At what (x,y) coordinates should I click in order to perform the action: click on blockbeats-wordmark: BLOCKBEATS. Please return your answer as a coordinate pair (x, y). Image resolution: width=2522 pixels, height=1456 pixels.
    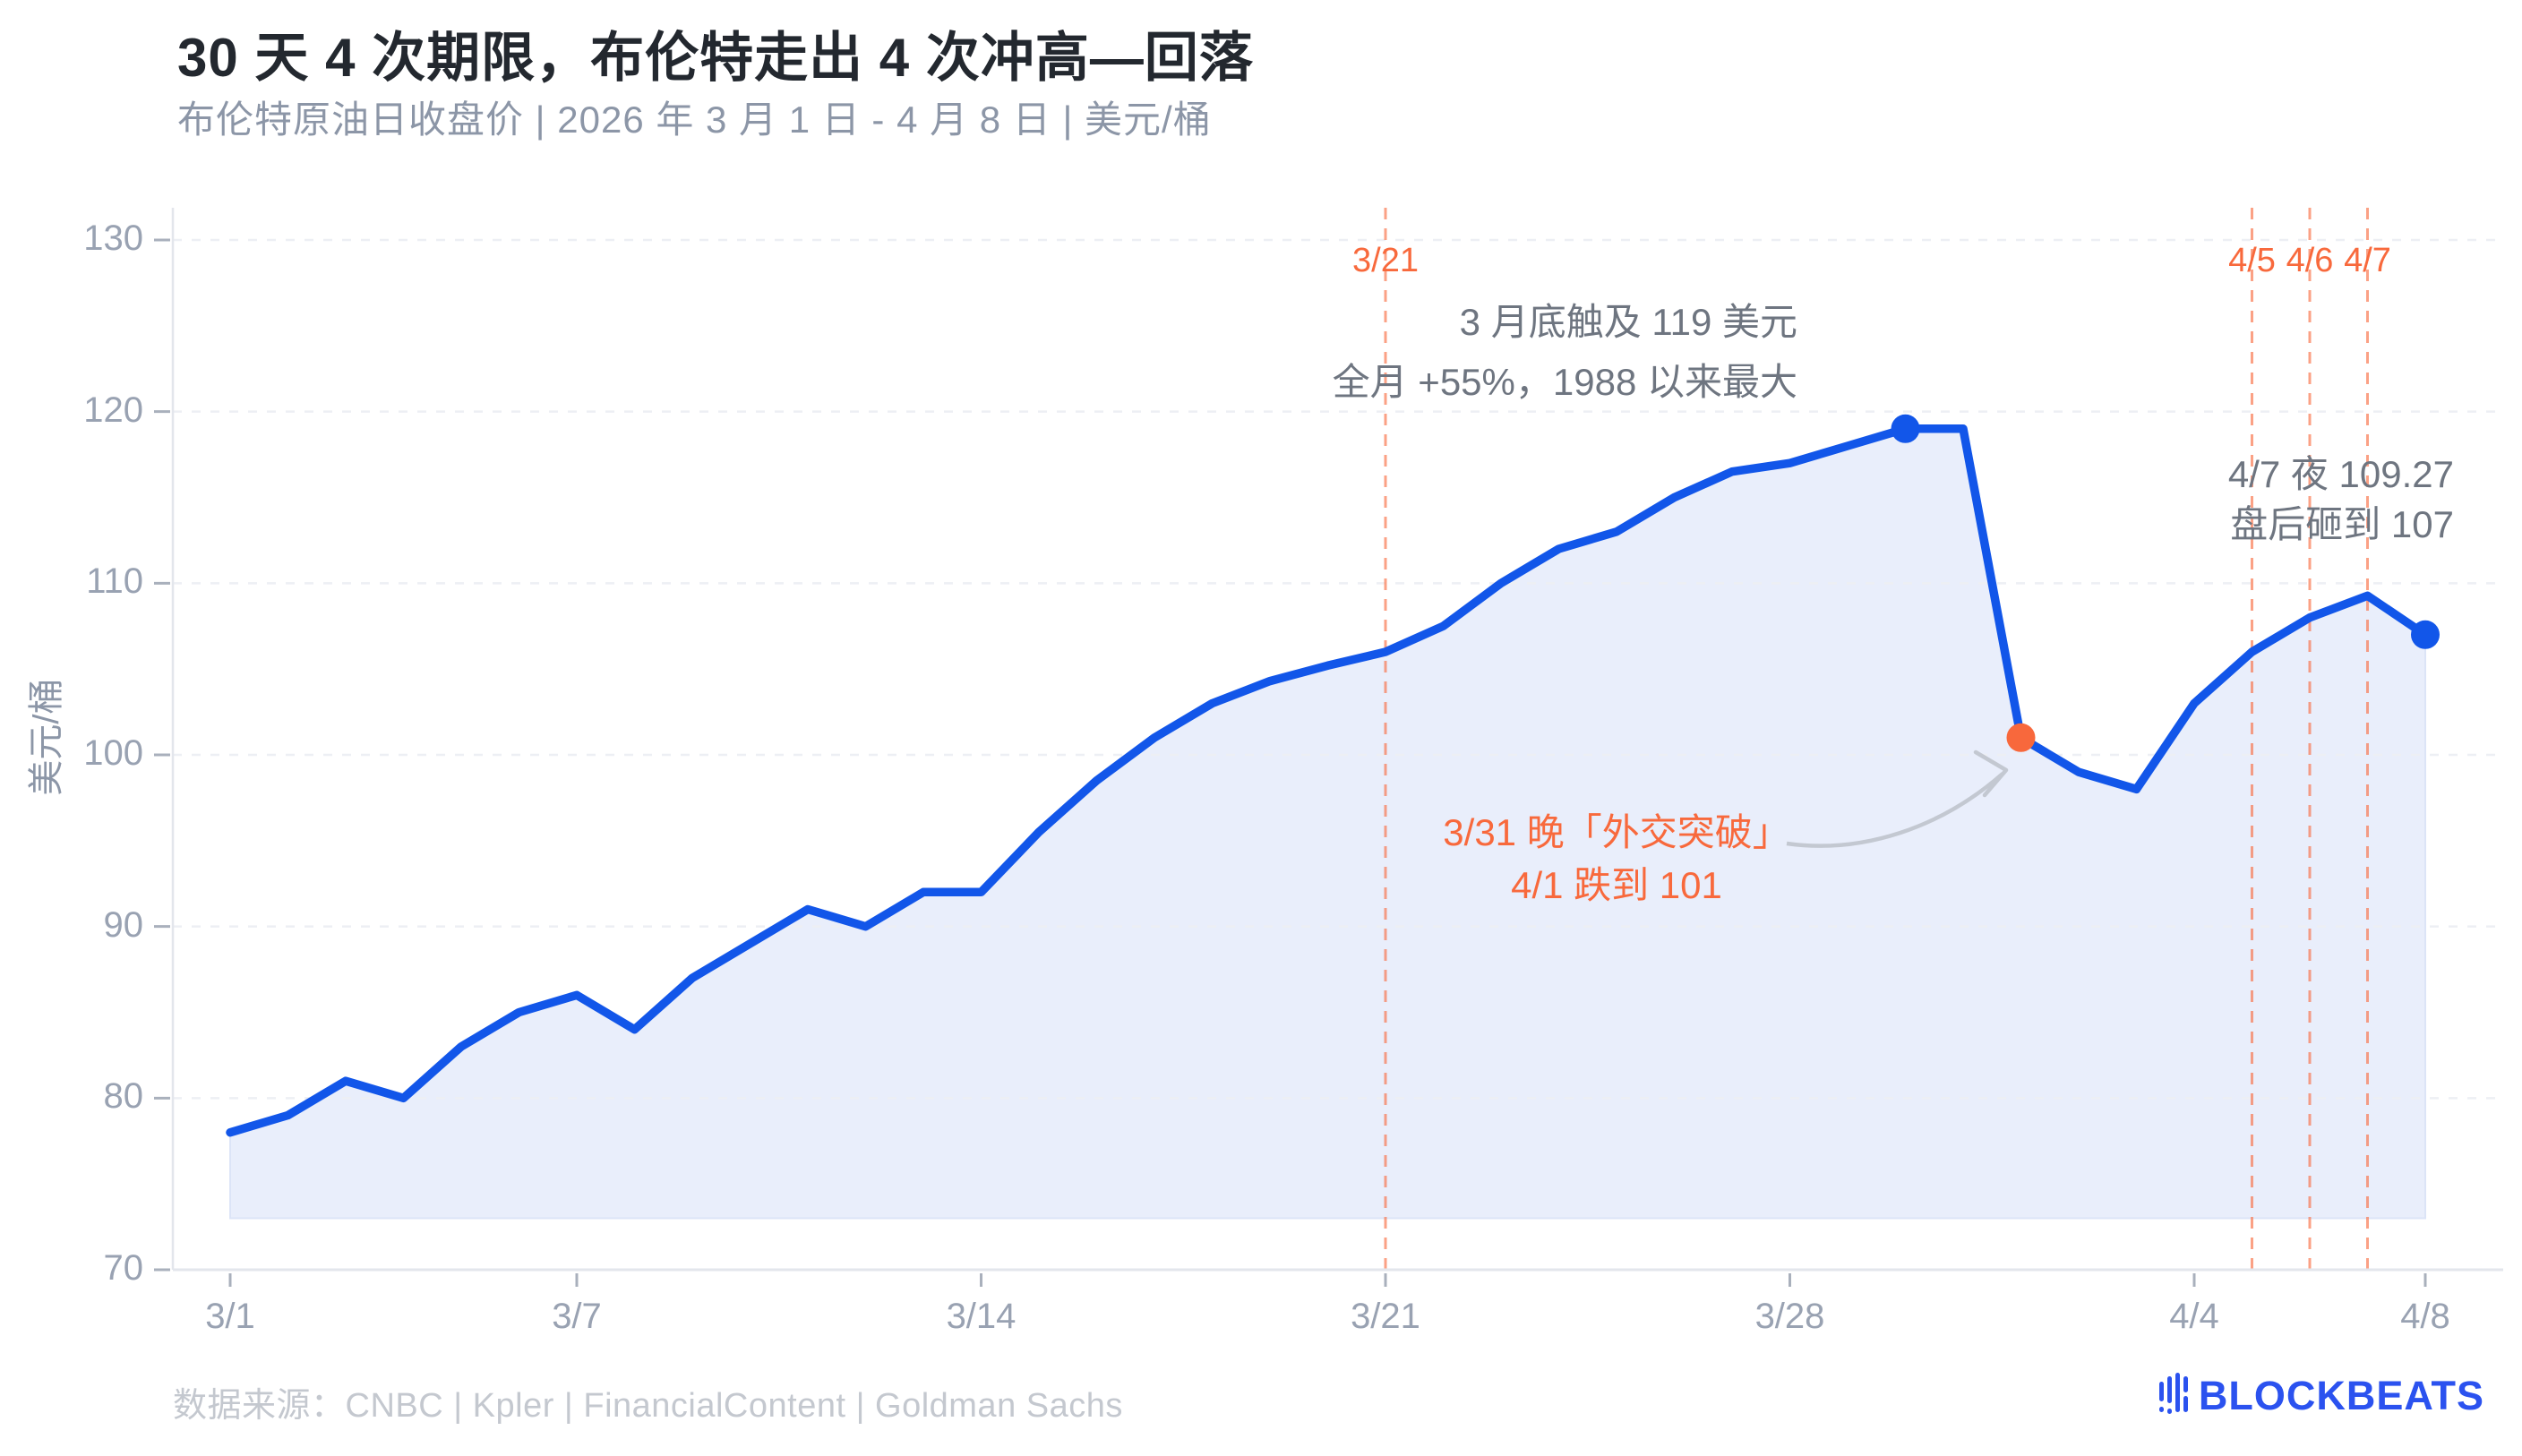
    Looking at the image, I should click on (2341, 1395).